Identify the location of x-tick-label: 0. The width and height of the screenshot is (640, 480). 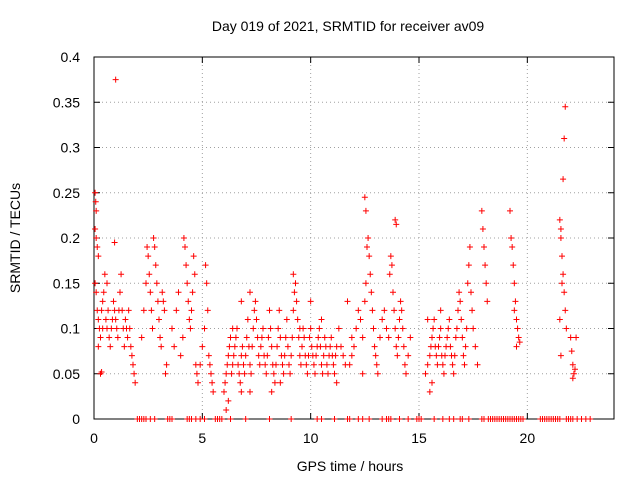
(94, 438).